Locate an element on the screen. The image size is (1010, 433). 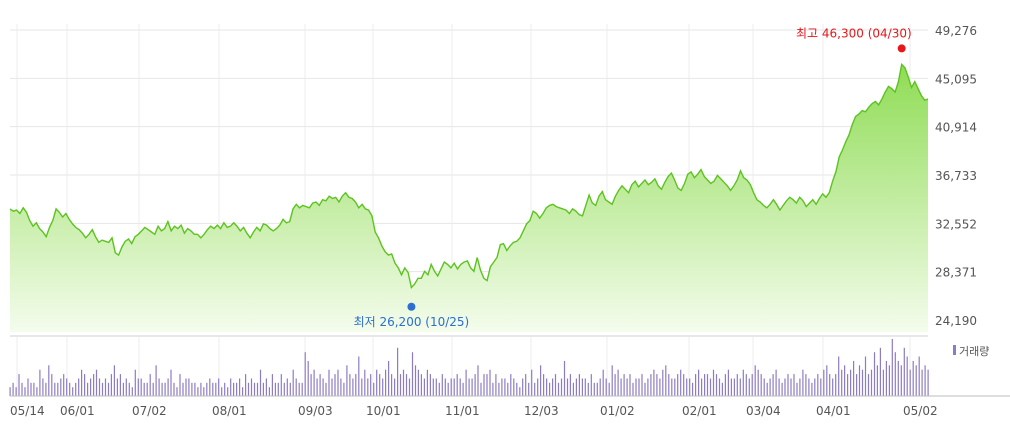
high-marker is located at coordinates (901, 48).